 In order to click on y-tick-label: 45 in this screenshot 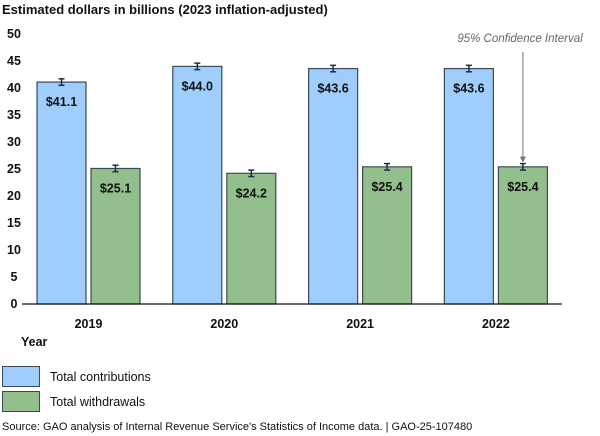, I will do `click(14, 61)`.